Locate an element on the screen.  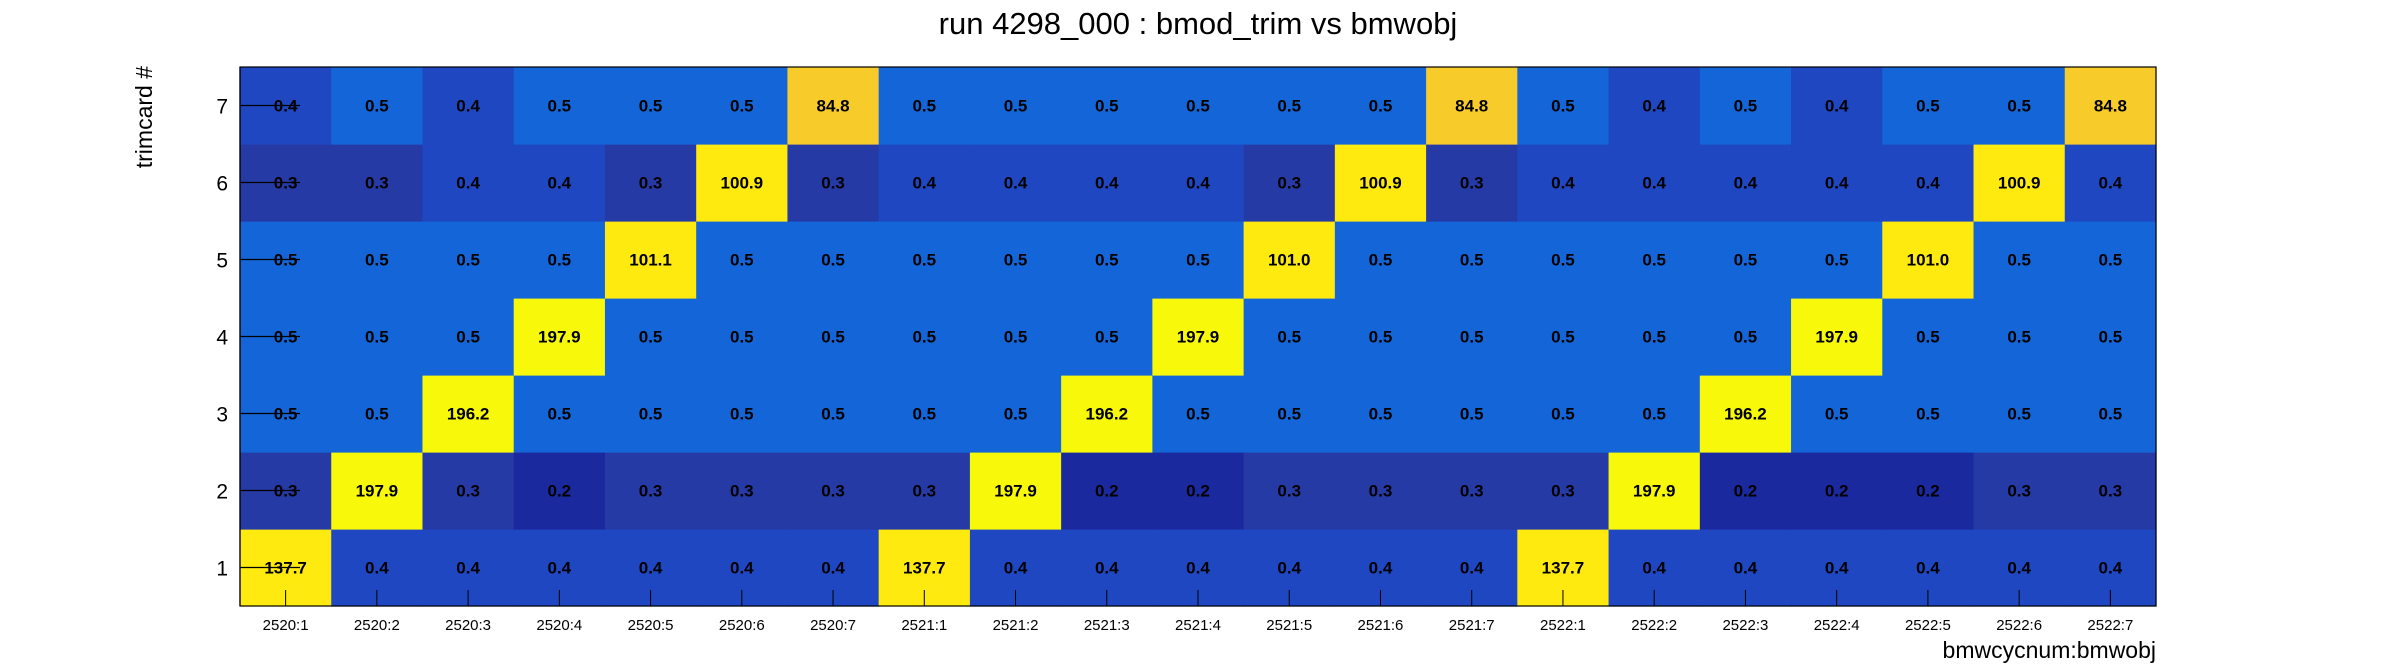
x-tick-label: 2522:7 is located at coordinates (2110, 625).